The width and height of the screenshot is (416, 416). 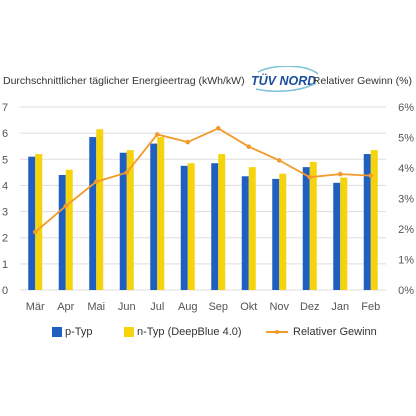 I want to click on legend-label-n-type: n-Typ (DeepBlue 4.0), so click(x=189, y=332).